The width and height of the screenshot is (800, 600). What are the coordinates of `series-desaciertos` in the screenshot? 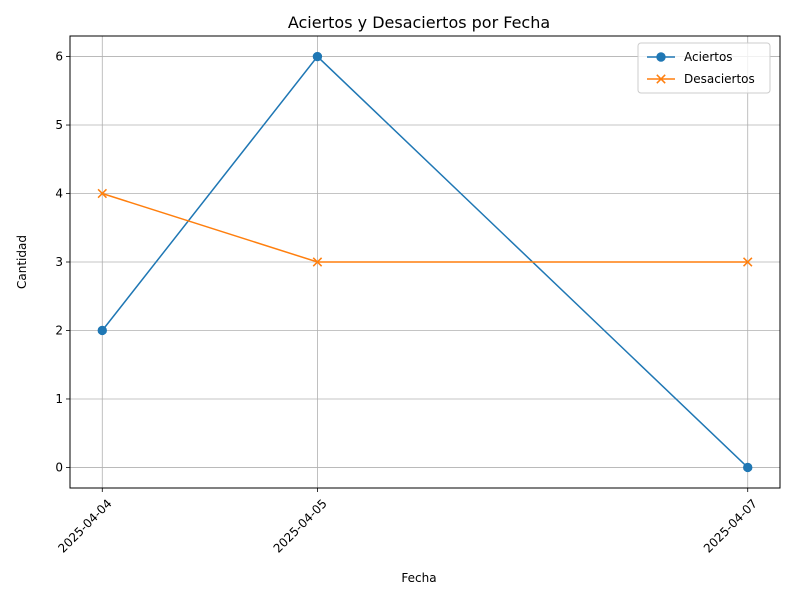 It's located at (425, 227).